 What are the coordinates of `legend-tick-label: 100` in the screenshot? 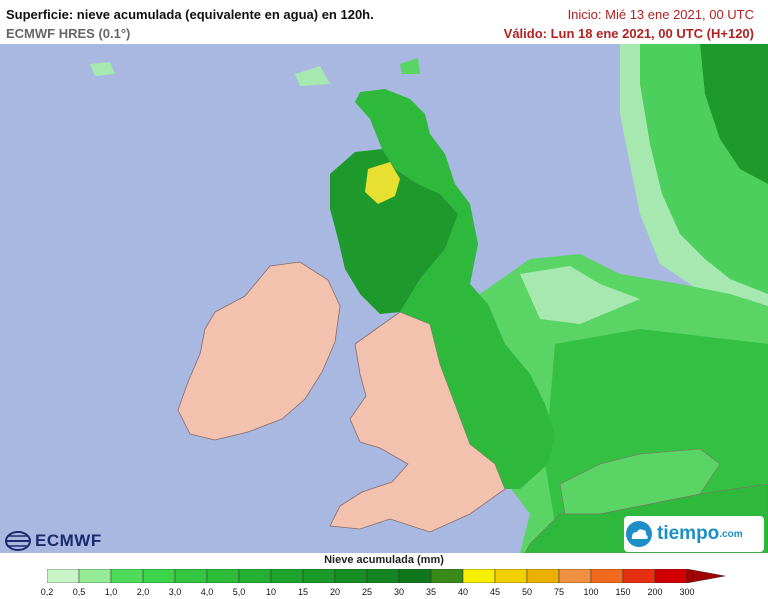 It's located at (591, 592).